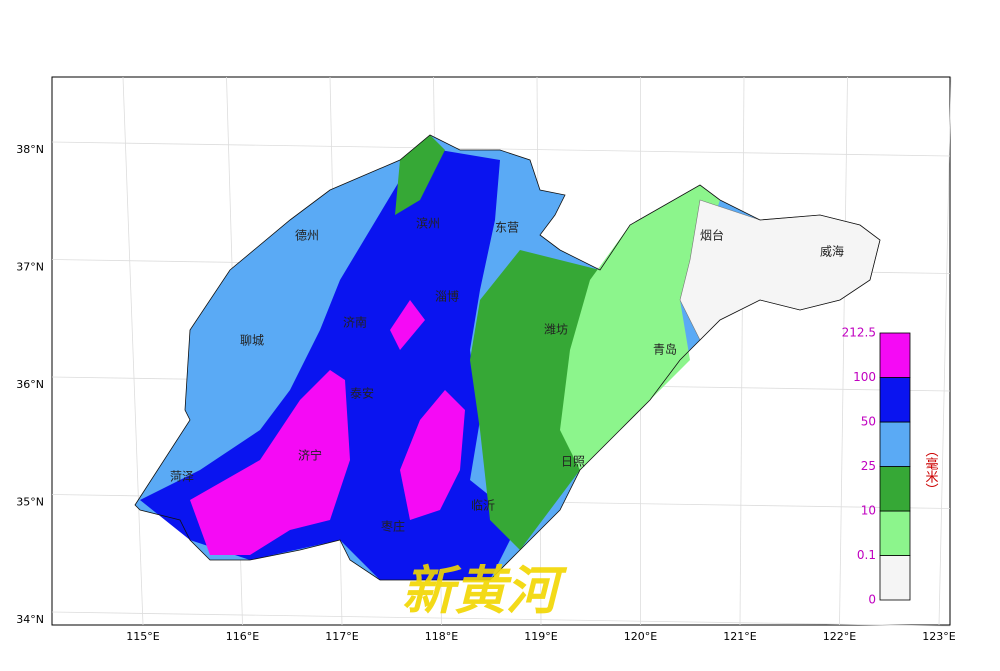 The width and height of the screenshot is (1000, 671). I want to click on lon-label: 115°E, so click(142, 636).